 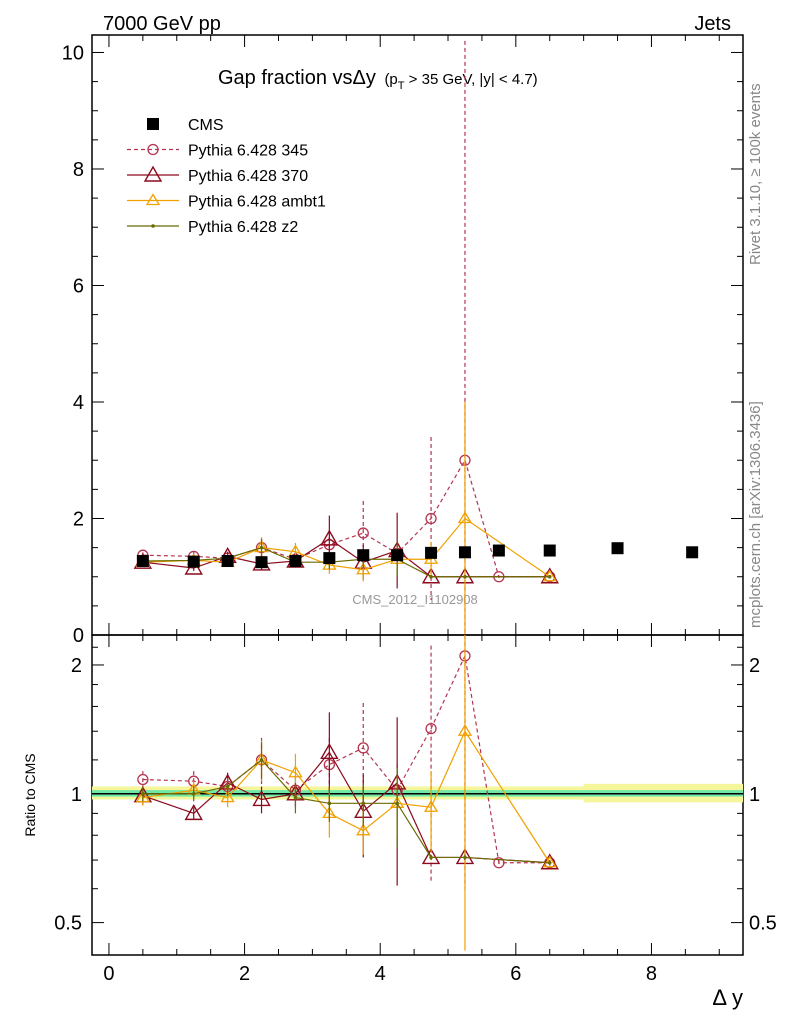 I want to click on main-y-tick-labels: 0 2 4 6 8 10, so click(x=73, y=344).